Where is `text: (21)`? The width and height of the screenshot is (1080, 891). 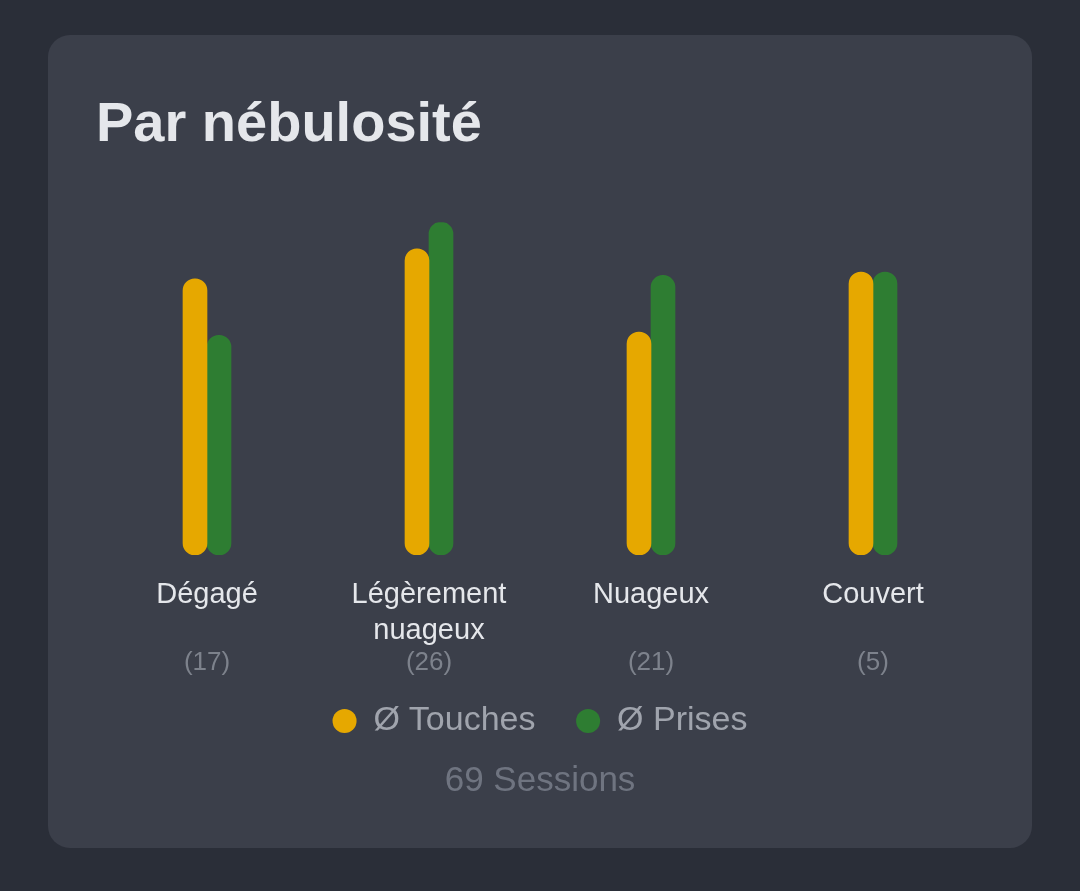 text: (21) is located at coordinates (651, 661).